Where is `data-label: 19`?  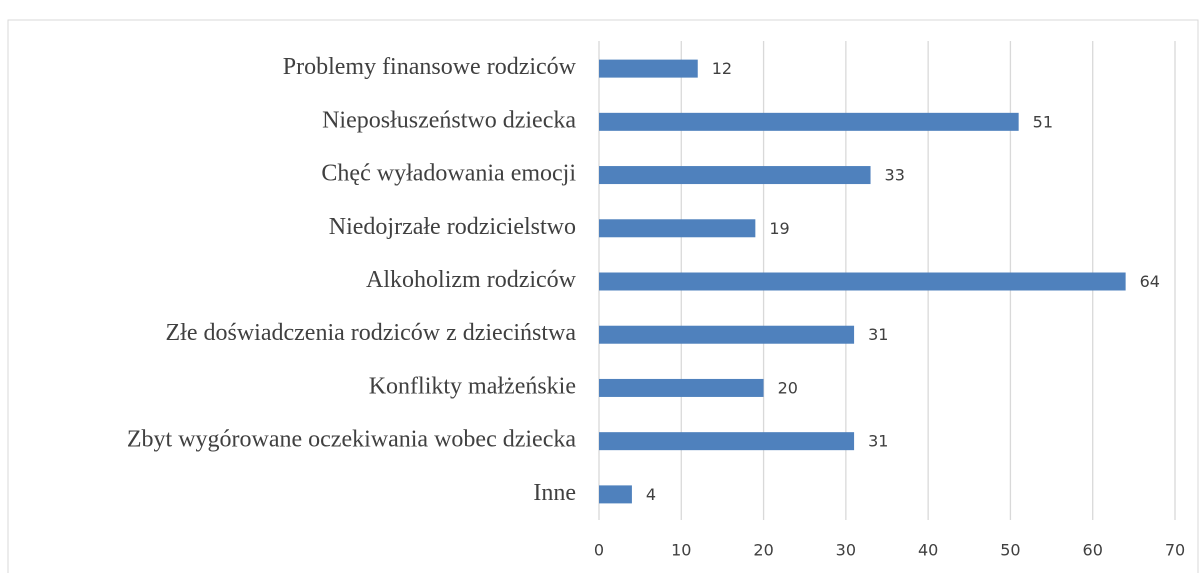
data-label: 19 is located at coordinates (779, 228).